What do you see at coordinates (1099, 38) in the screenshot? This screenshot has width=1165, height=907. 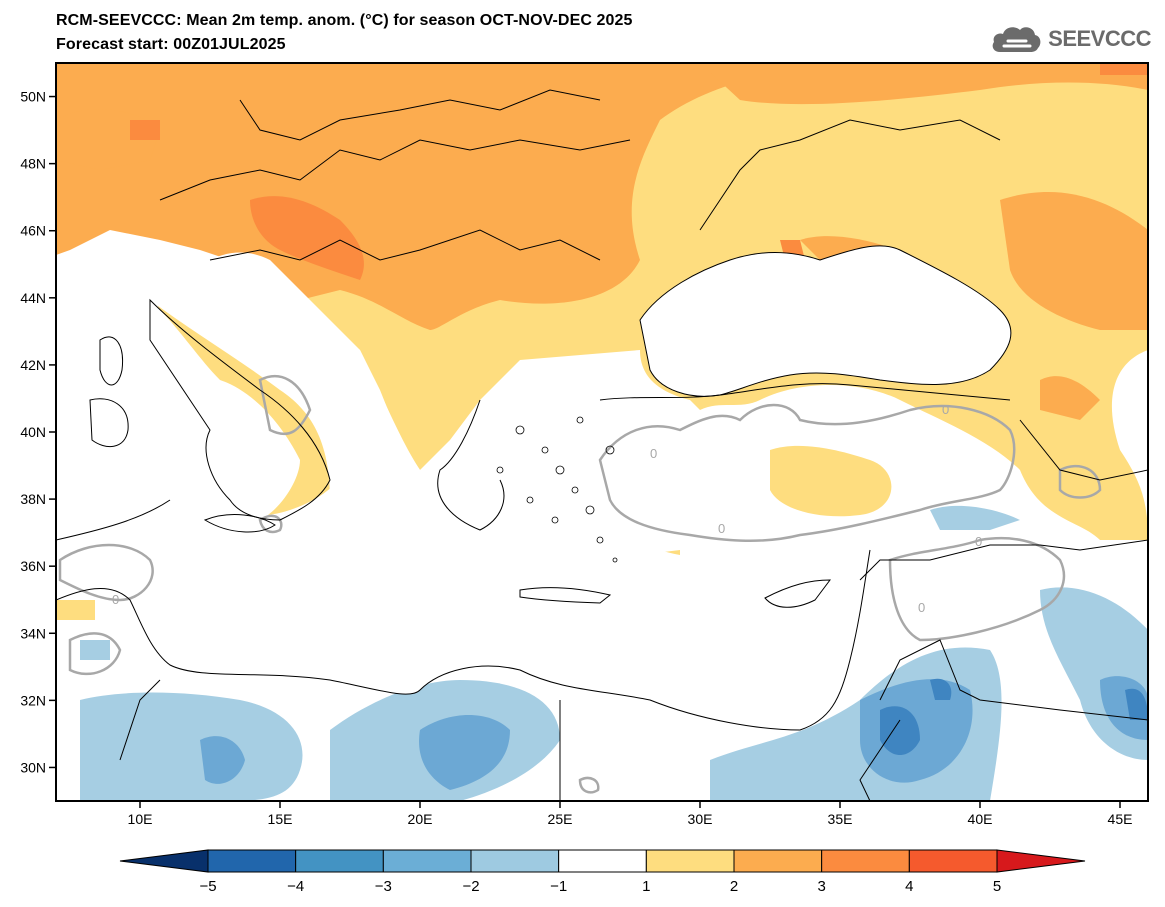 I see `logo-text: SEEVCCC` at bounding box center [1099, 38].